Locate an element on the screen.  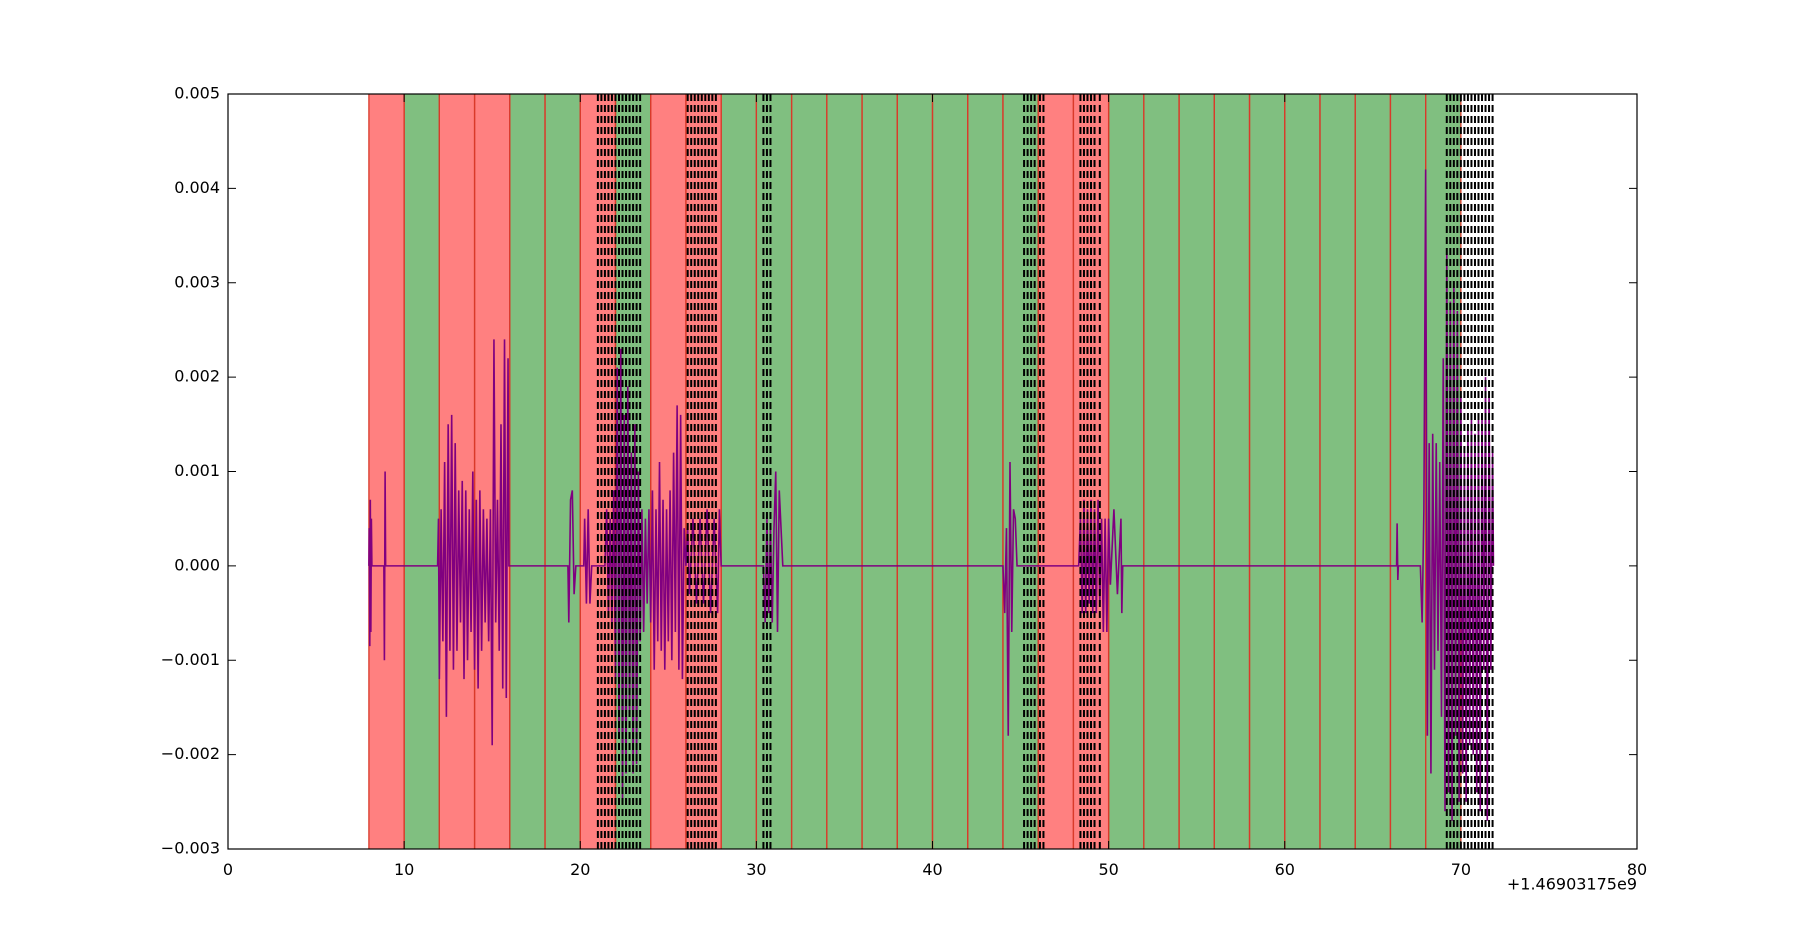
y-tick-label: 0.000 is located at coordinates (197, 564).